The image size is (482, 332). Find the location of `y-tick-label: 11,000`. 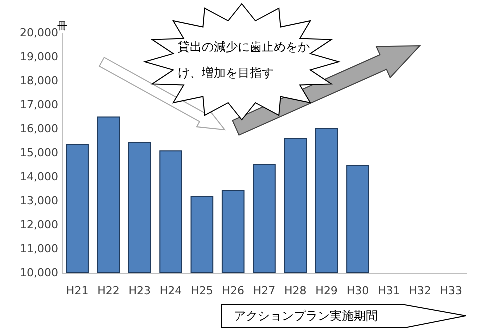

y-tick-label: 11,000 is located at coordinates (39, 249).